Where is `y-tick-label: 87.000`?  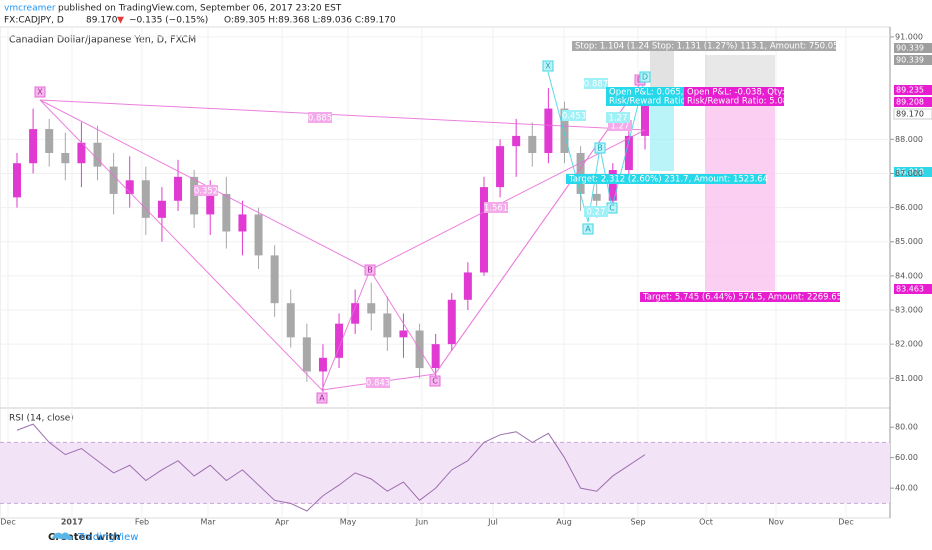 y-tick-label: 87.000 is located at coordinates (909, 173).